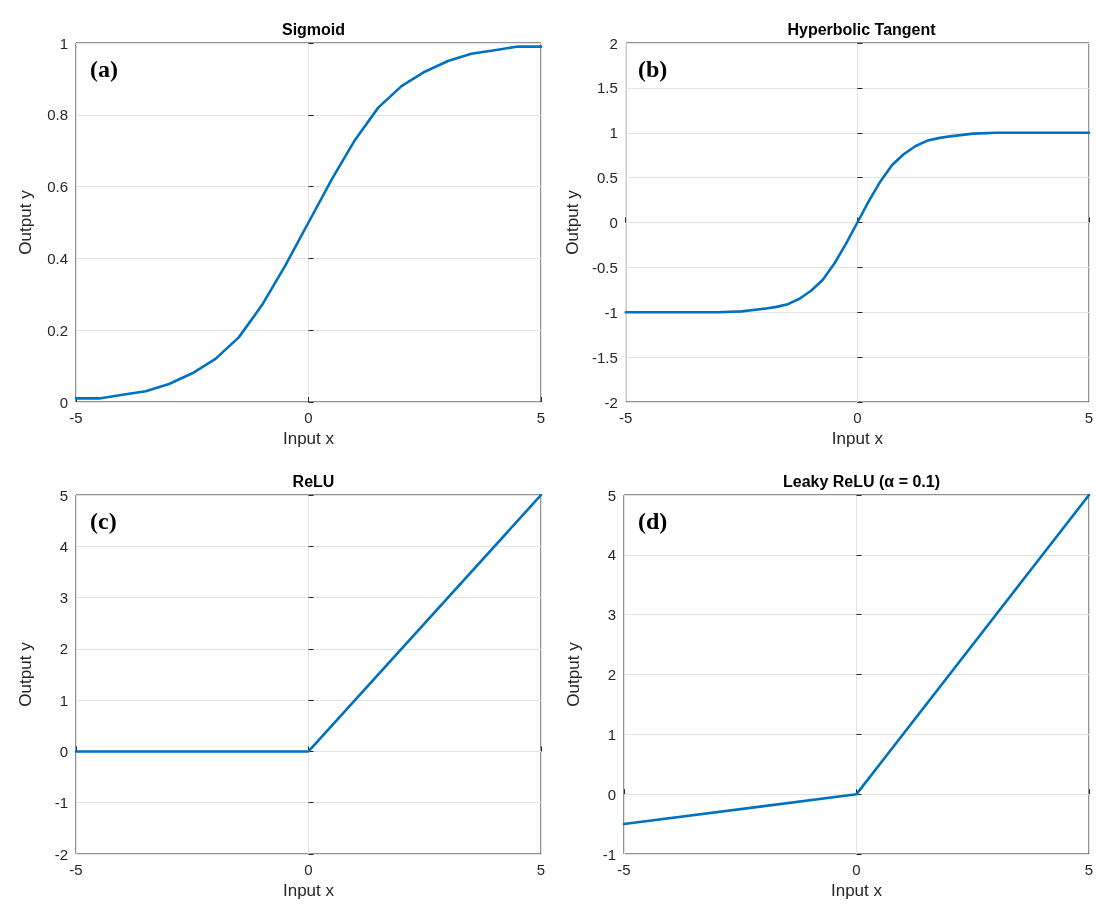  Describe the element at coordinates (104, 69) in the screenshot. I see `annotation: (a)` at that location.